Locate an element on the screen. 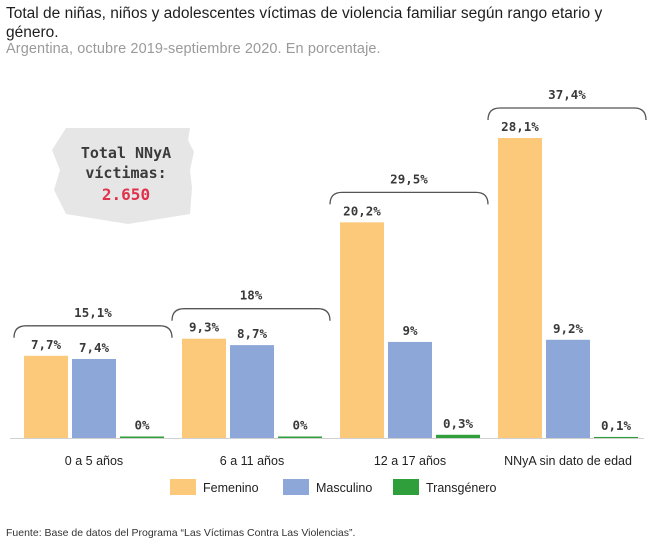 The image size is (654, 548). group-bracket-6-a-11-anos is located at coordinates (251, 314).